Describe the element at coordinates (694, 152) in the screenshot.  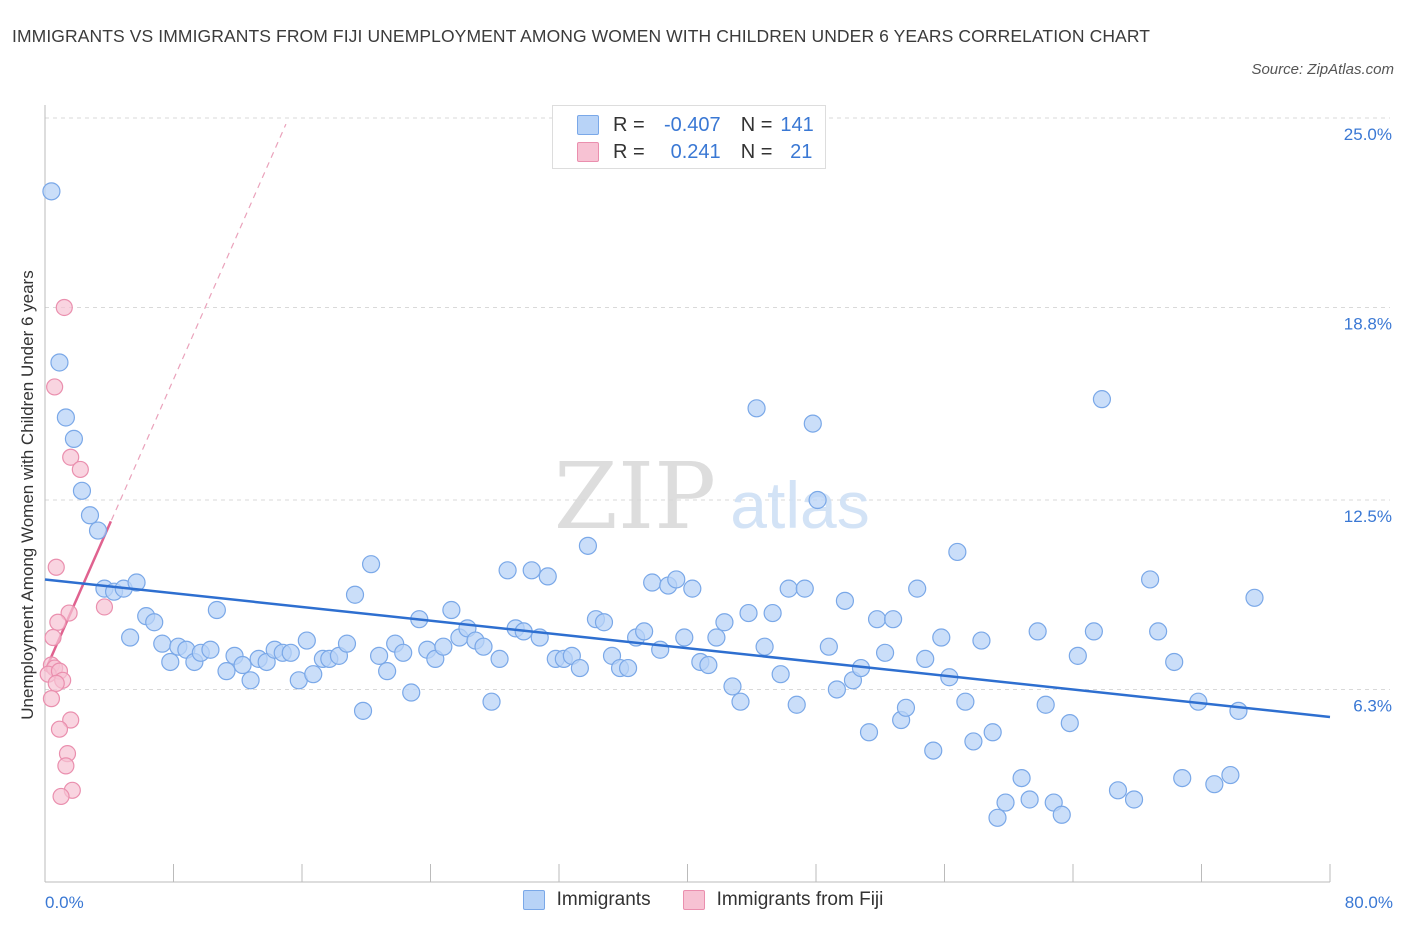
I see `legend-row-fiji: R = 0.241 N = 21` at that location.